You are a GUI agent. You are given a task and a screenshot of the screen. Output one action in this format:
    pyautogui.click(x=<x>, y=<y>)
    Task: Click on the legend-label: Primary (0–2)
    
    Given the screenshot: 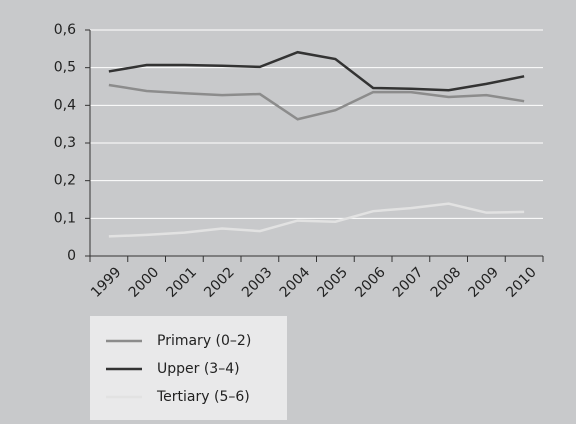 What is the action you would take?
    pyautogui.click(x=204, y=341)
    